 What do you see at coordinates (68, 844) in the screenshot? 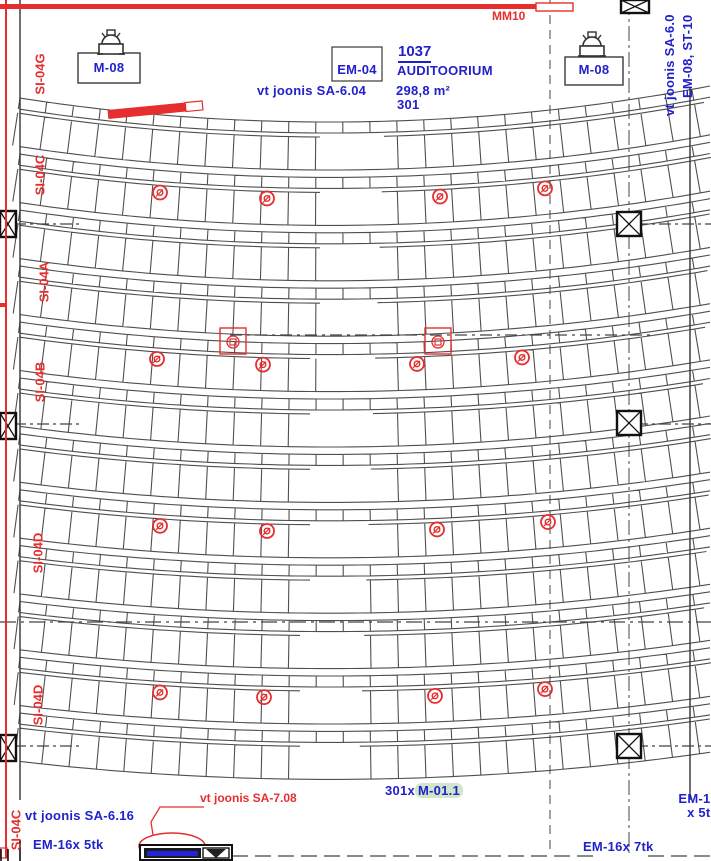
I see `em16-left-label: EM-16x 5tk` at bounding box center [68, 844].